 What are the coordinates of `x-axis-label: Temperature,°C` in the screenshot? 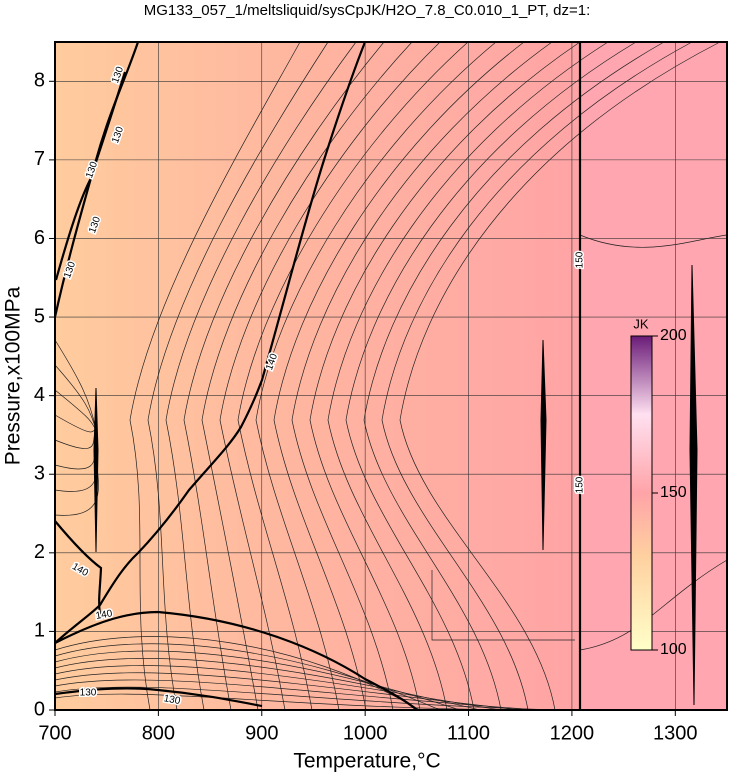 It's located at (366, 761).